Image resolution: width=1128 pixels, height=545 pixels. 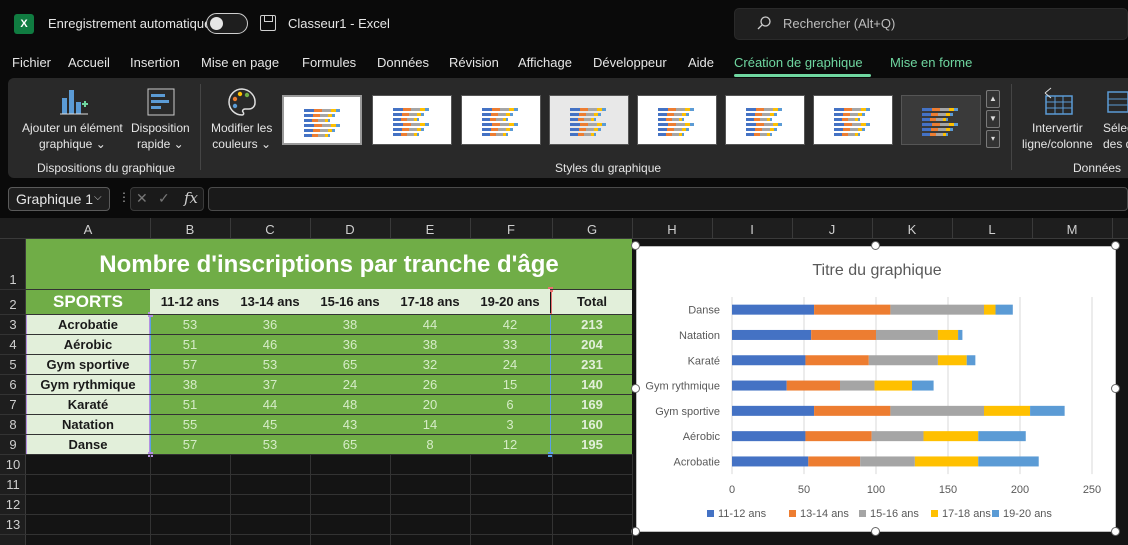 What do you see at coordinates (993, 139) in the screenshot?
I see `gallery-more-icon: ▾` at bounding box center [993, 139].